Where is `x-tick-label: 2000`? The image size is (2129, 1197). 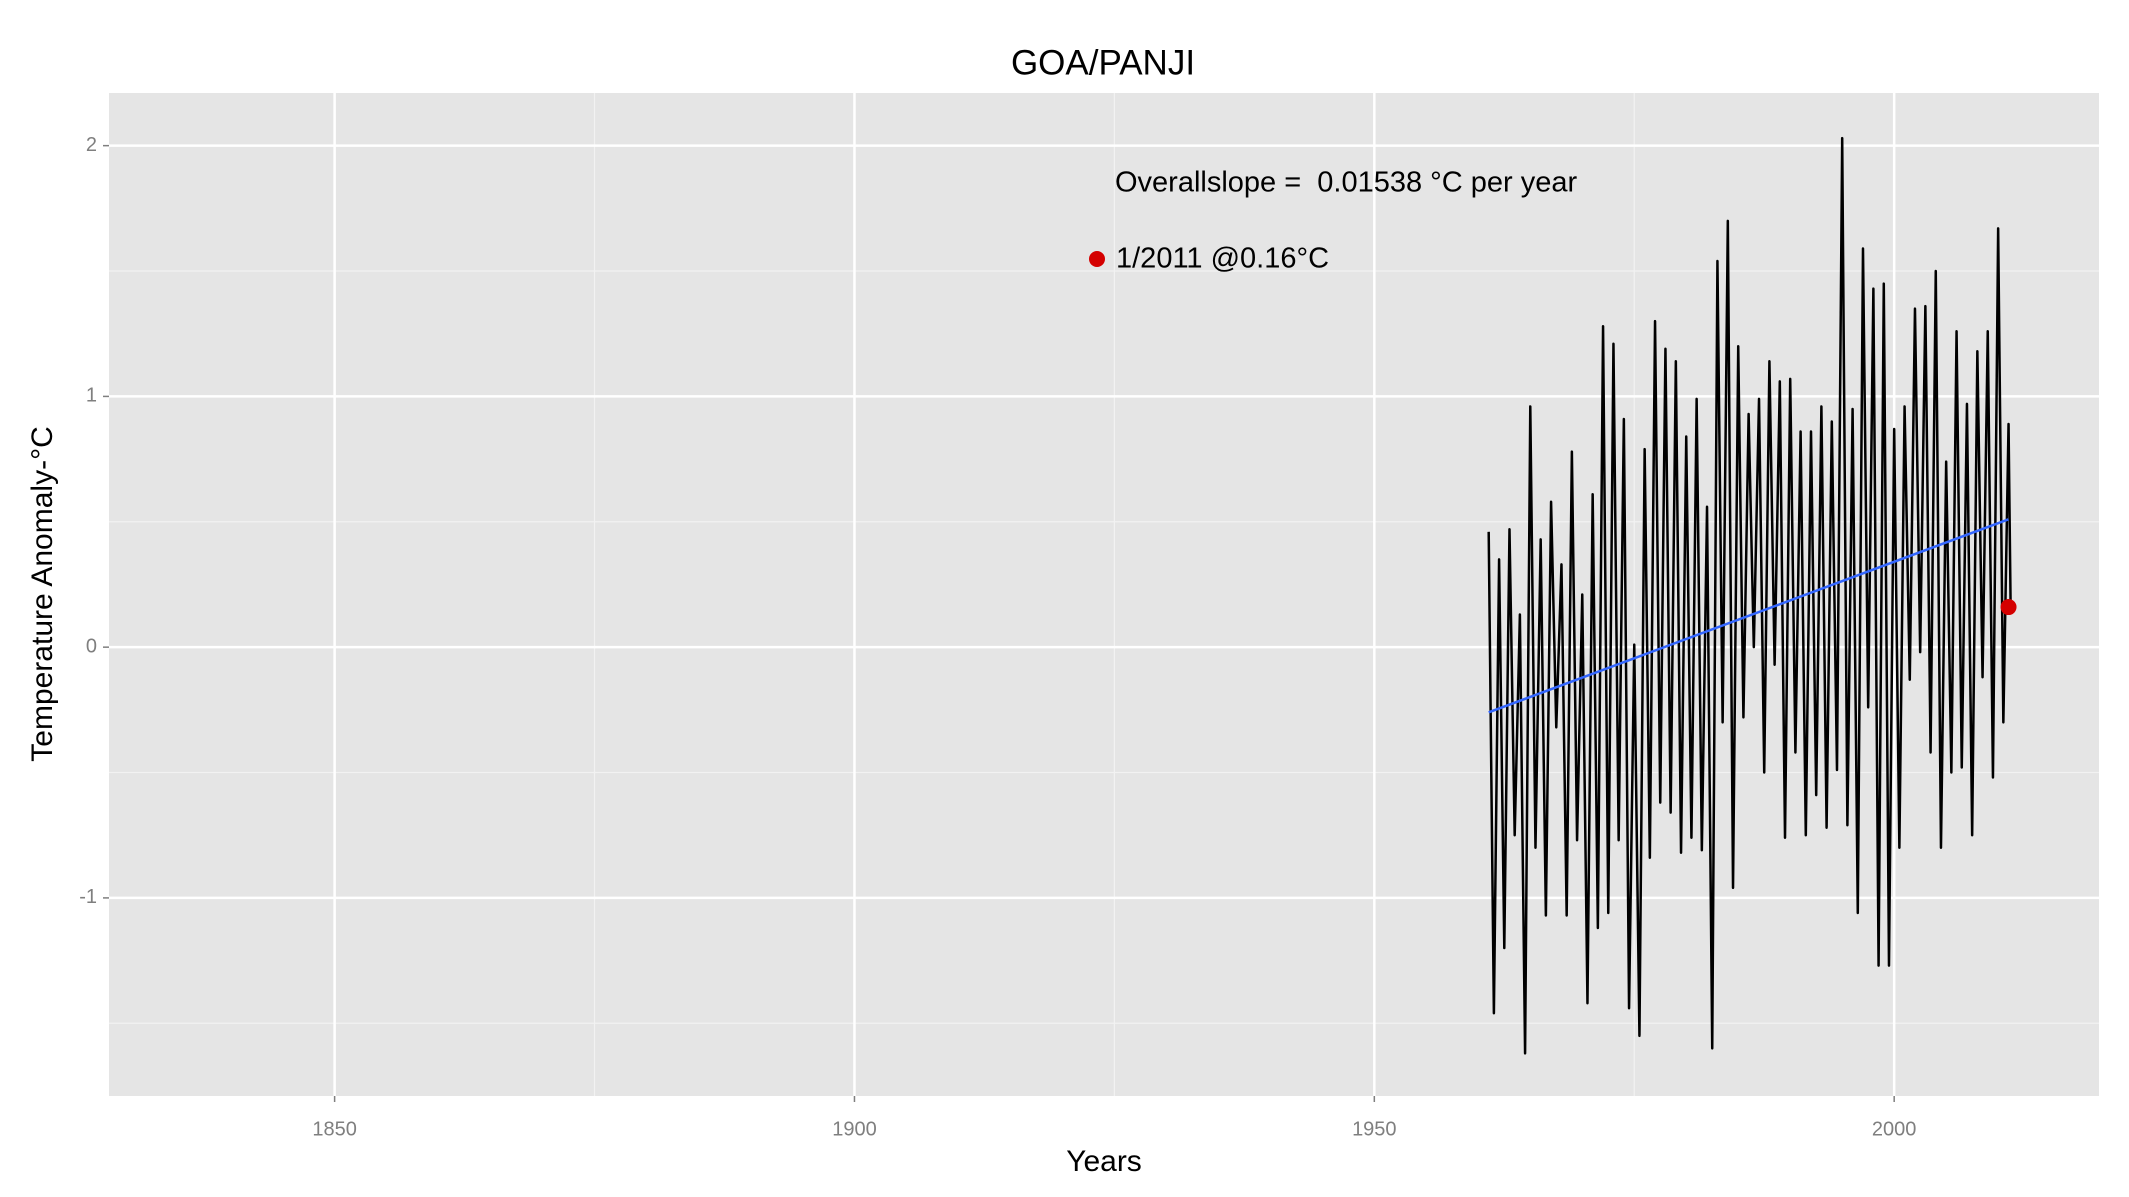 x-tick-label: 2000 is located at coordinates (1894, 1129).